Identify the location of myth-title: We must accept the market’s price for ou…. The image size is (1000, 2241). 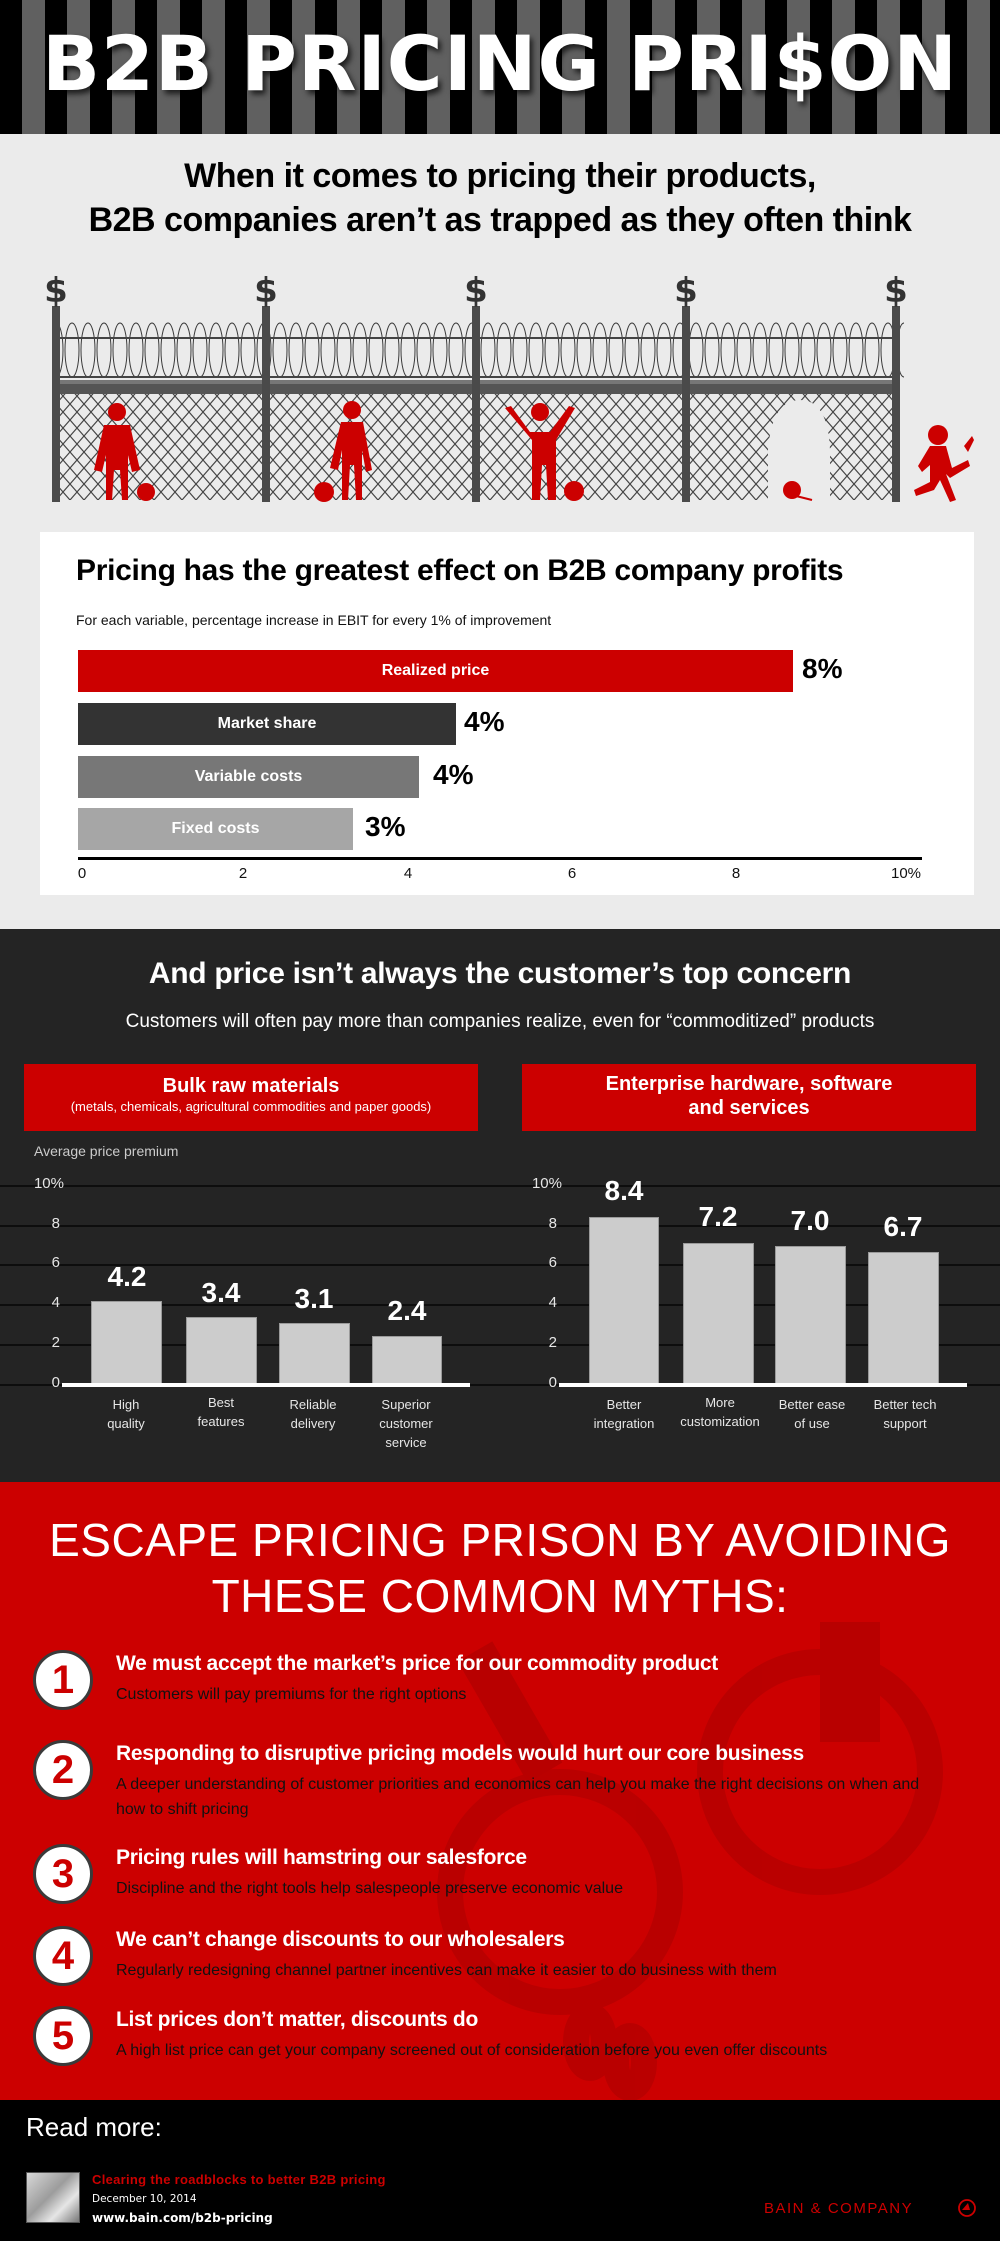
(417, 1663).